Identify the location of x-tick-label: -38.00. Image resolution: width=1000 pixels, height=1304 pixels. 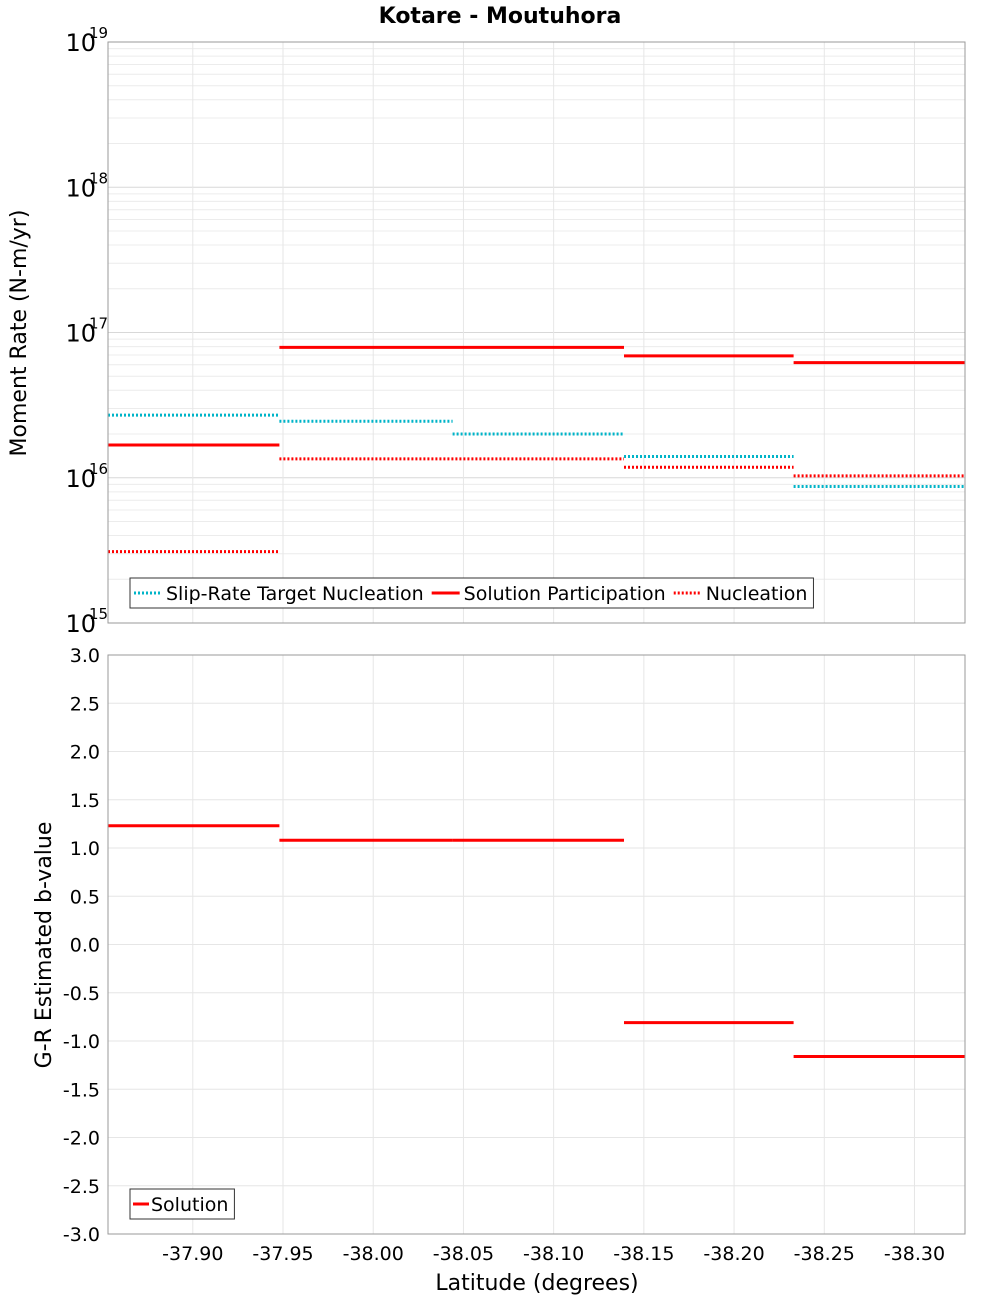
(373, 1254).